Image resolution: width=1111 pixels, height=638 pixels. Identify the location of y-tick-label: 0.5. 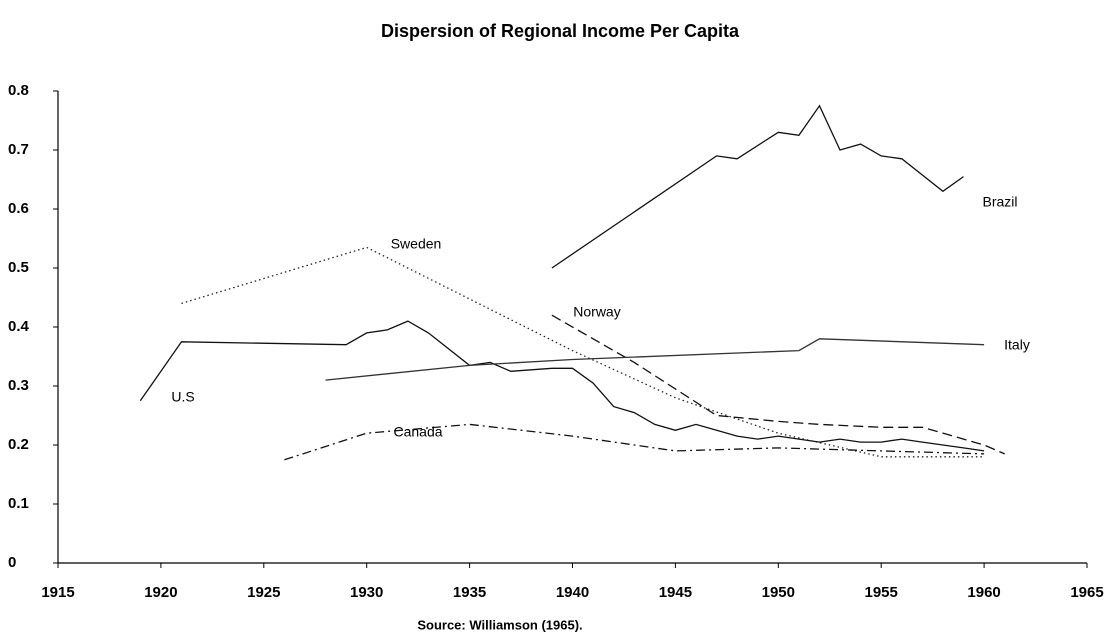
(18, 267).